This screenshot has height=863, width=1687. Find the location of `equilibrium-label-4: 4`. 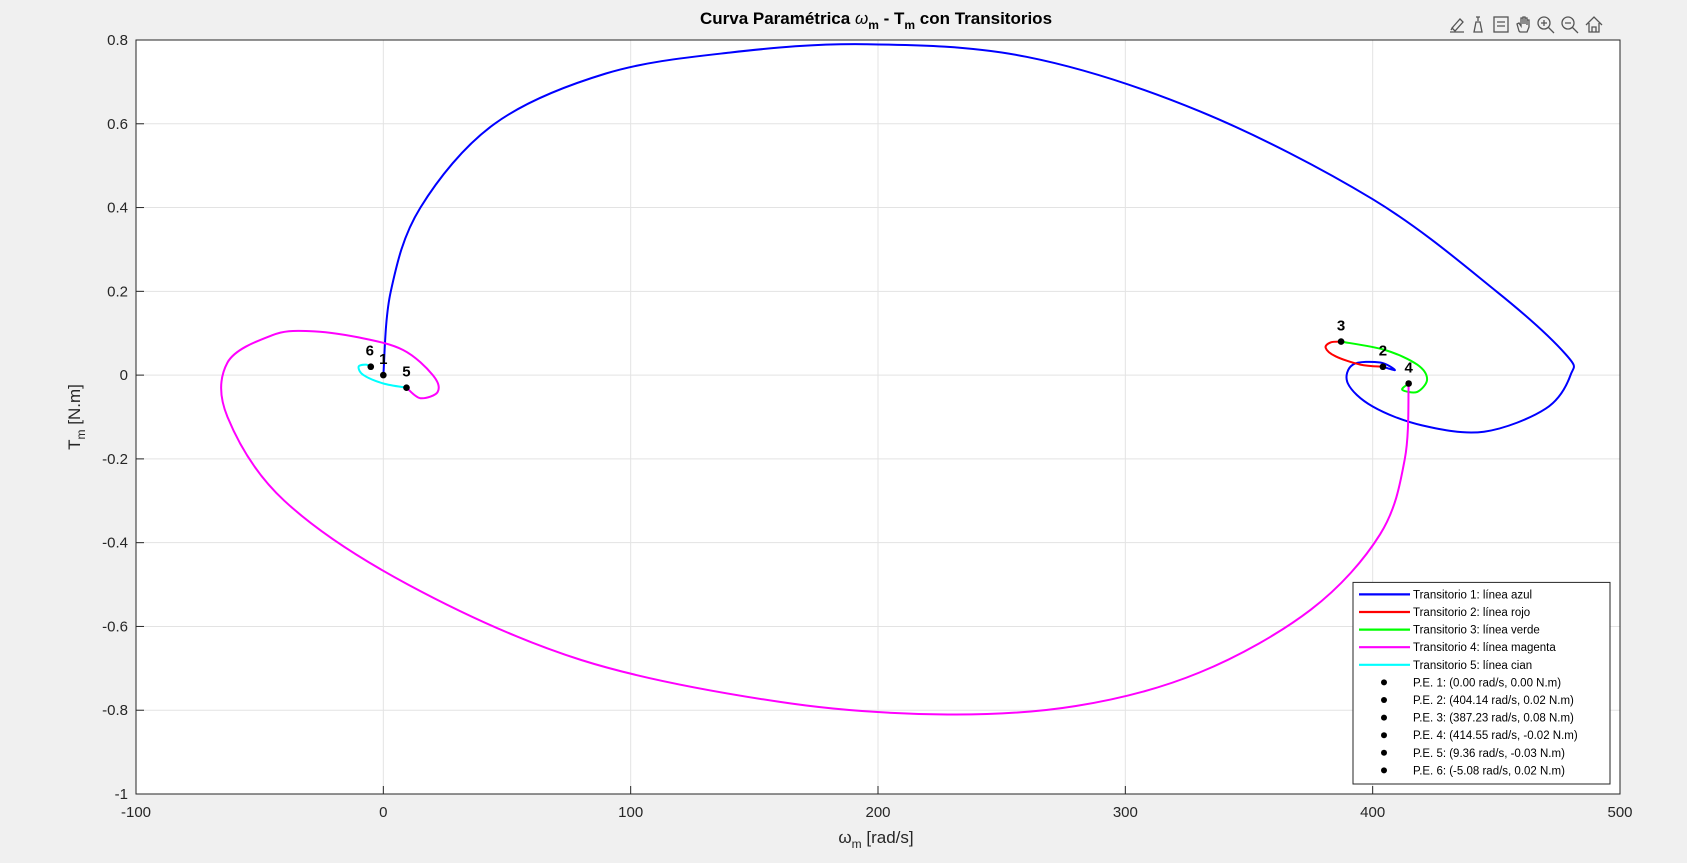

equilibrium-label-4: 4 is located at coordinates (1408, 367).